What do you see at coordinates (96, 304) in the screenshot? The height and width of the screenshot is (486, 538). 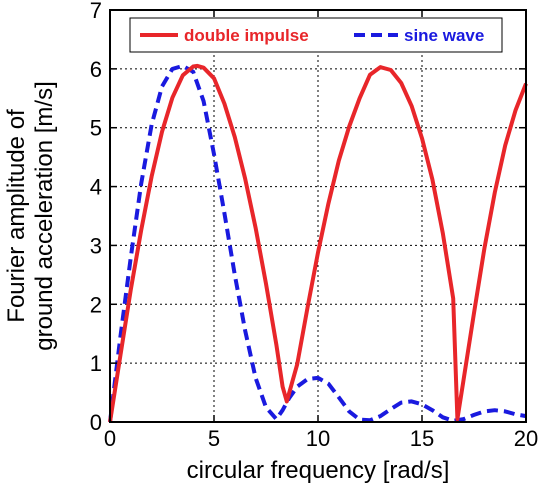 I see `y-tick-label: 2` at bounding box center [96, 304].